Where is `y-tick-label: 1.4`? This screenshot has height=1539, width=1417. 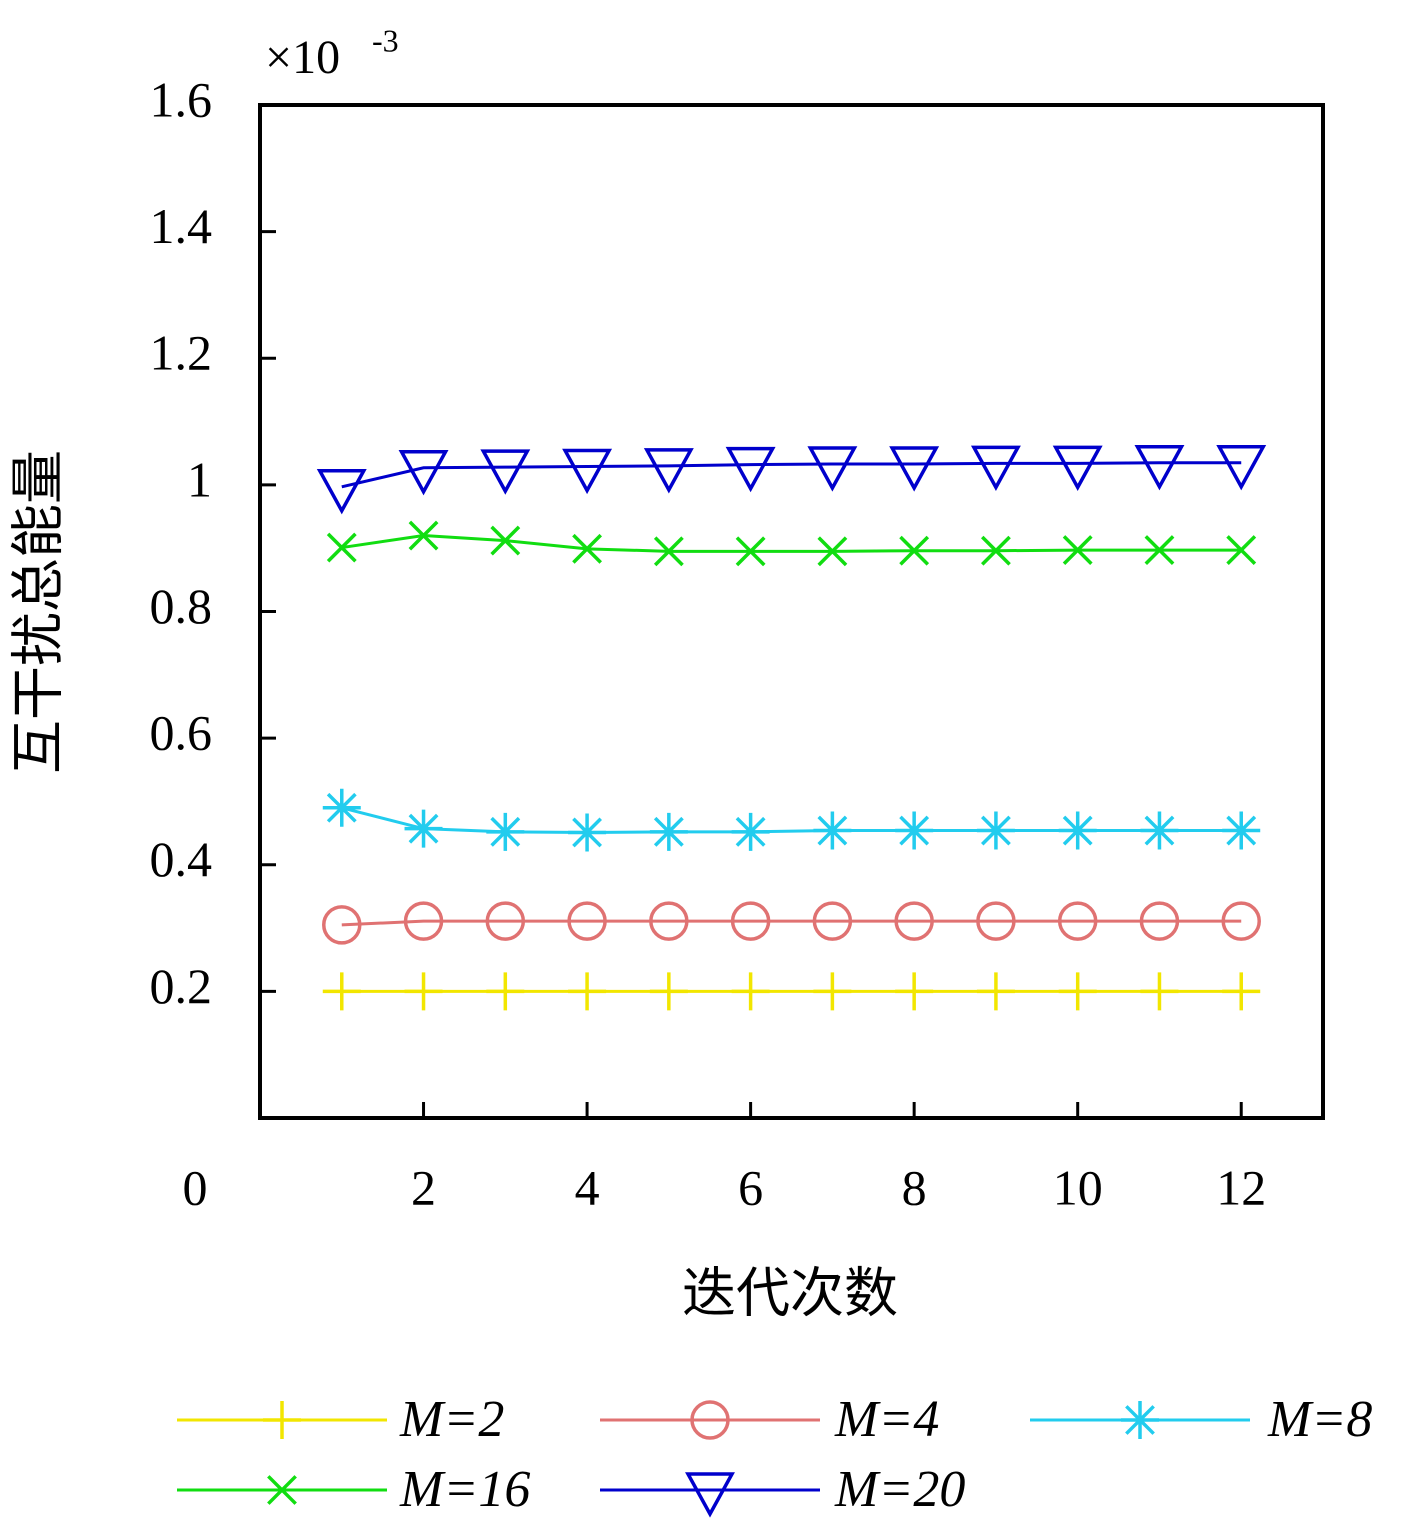
y-tick-label: 1.4 is located at coordinates (181, 226).